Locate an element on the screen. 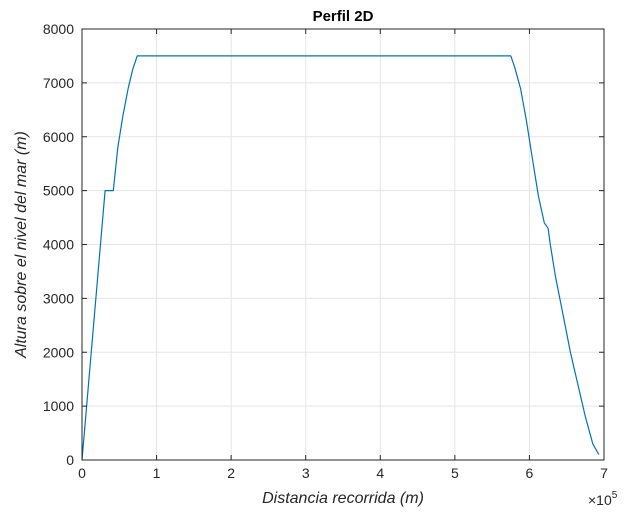  y-tick-label: 7000 is located at coordinates (58, 83).